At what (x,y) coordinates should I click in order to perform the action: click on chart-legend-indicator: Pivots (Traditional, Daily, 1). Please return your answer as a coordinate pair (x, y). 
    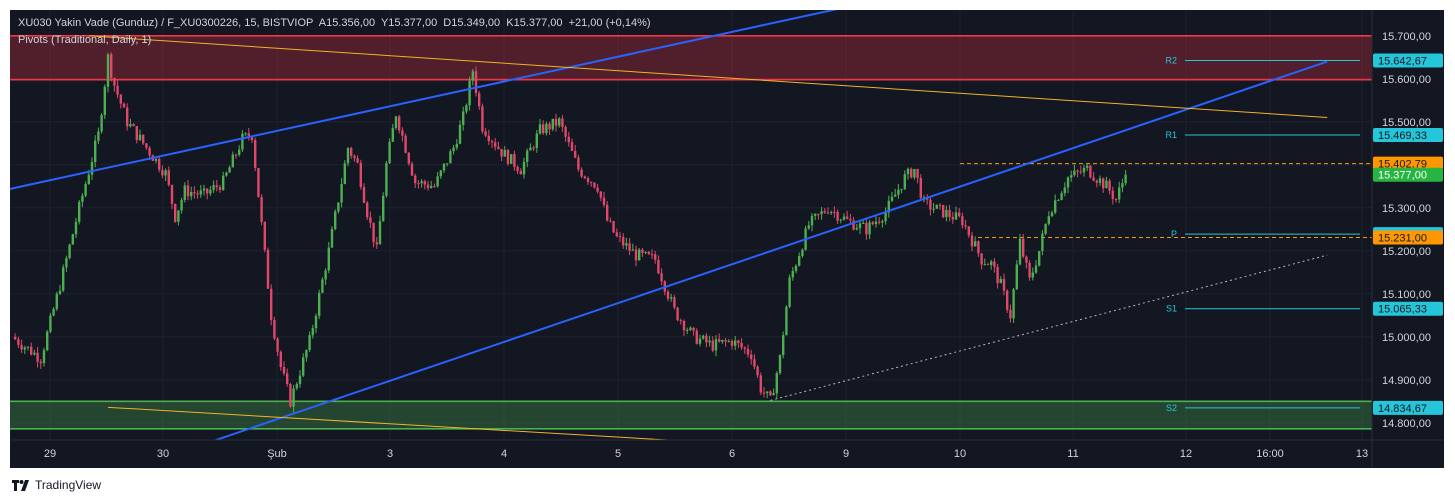
    Looking at the image, I should click on (84, 40).